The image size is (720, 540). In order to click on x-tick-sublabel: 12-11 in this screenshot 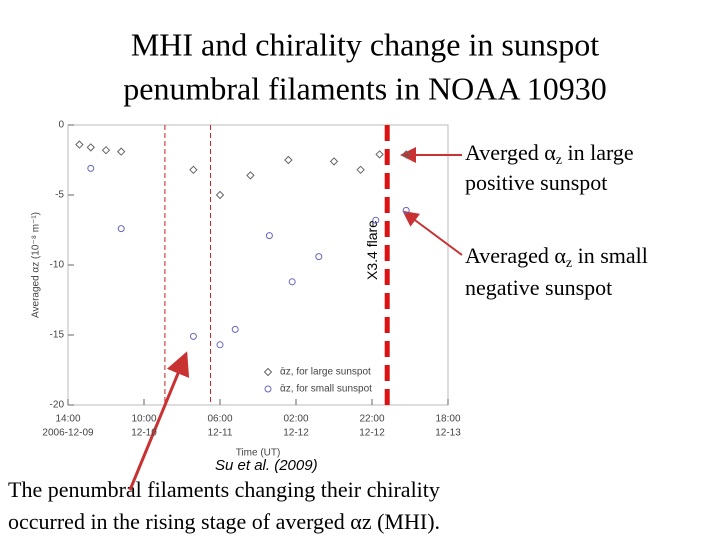, I will do `click(220, 433)`.